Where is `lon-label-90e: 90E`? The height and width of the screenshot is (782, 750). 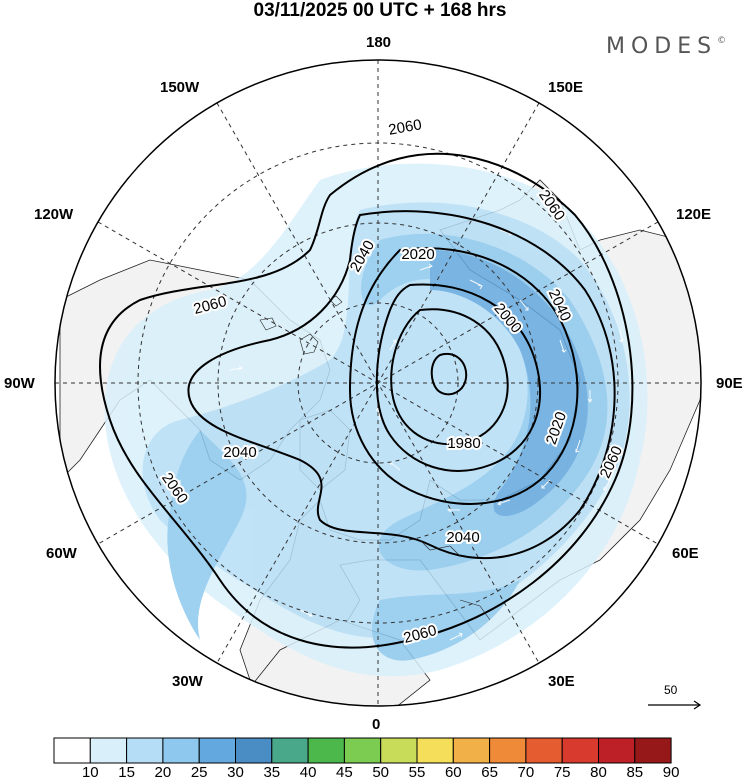
lon-label-90e: 90E is located at coordinates (729, 383).